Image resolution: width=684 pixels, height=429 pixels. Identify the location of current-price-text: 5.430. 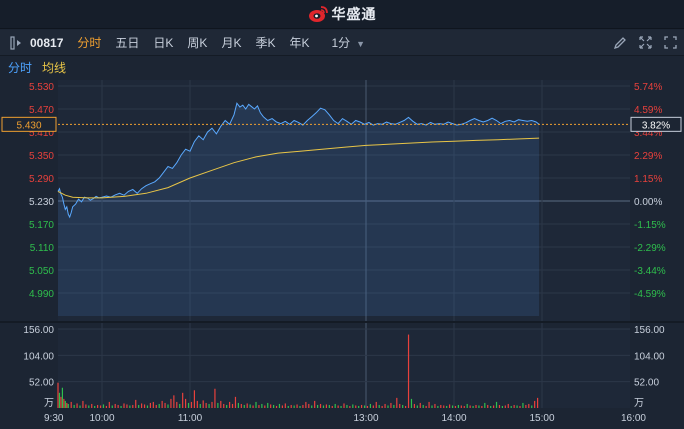
(28, 125).